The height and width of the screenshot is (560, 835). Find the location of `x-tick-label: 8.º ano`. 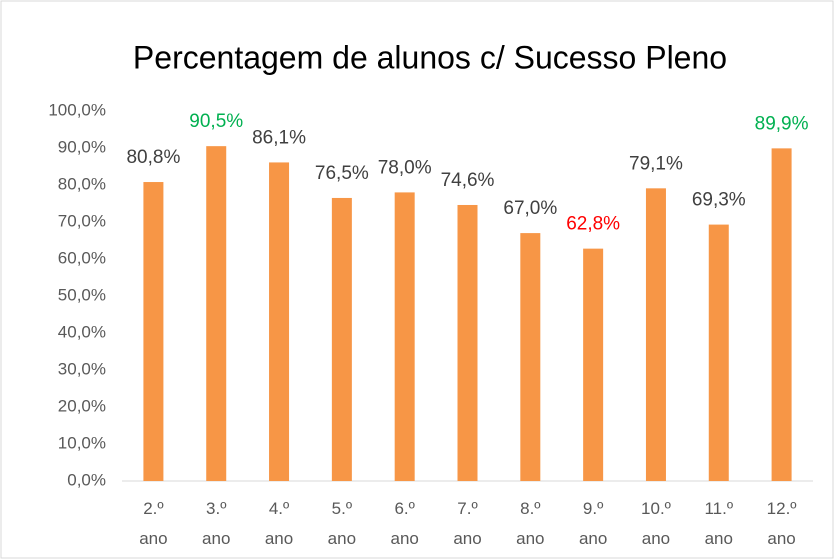

x-tick-label: 8.º ano is located at coordinates (530, 523).